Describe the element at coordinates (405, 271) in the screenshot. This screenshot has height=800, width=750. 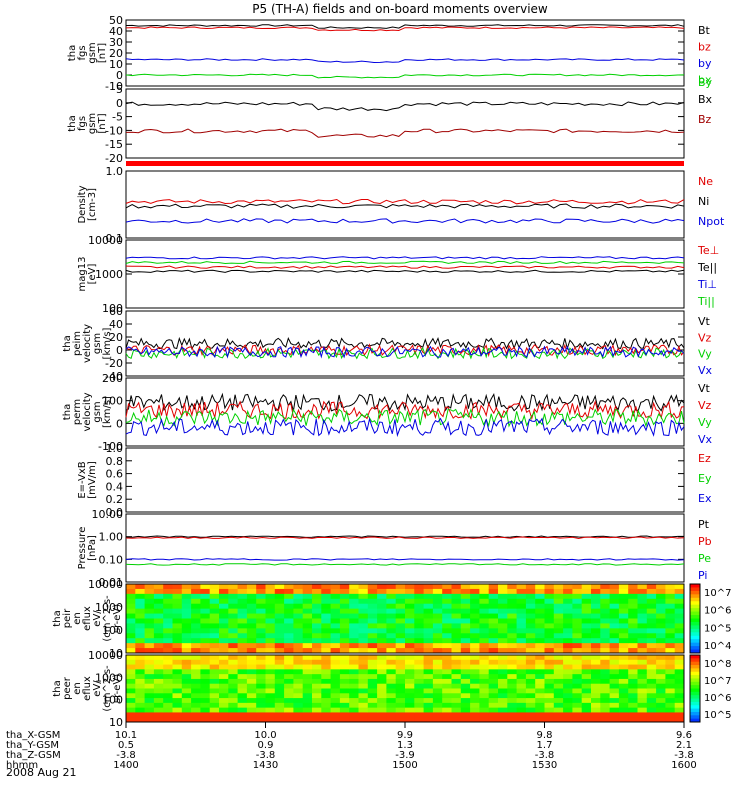
I see `series-Te||` at that location.